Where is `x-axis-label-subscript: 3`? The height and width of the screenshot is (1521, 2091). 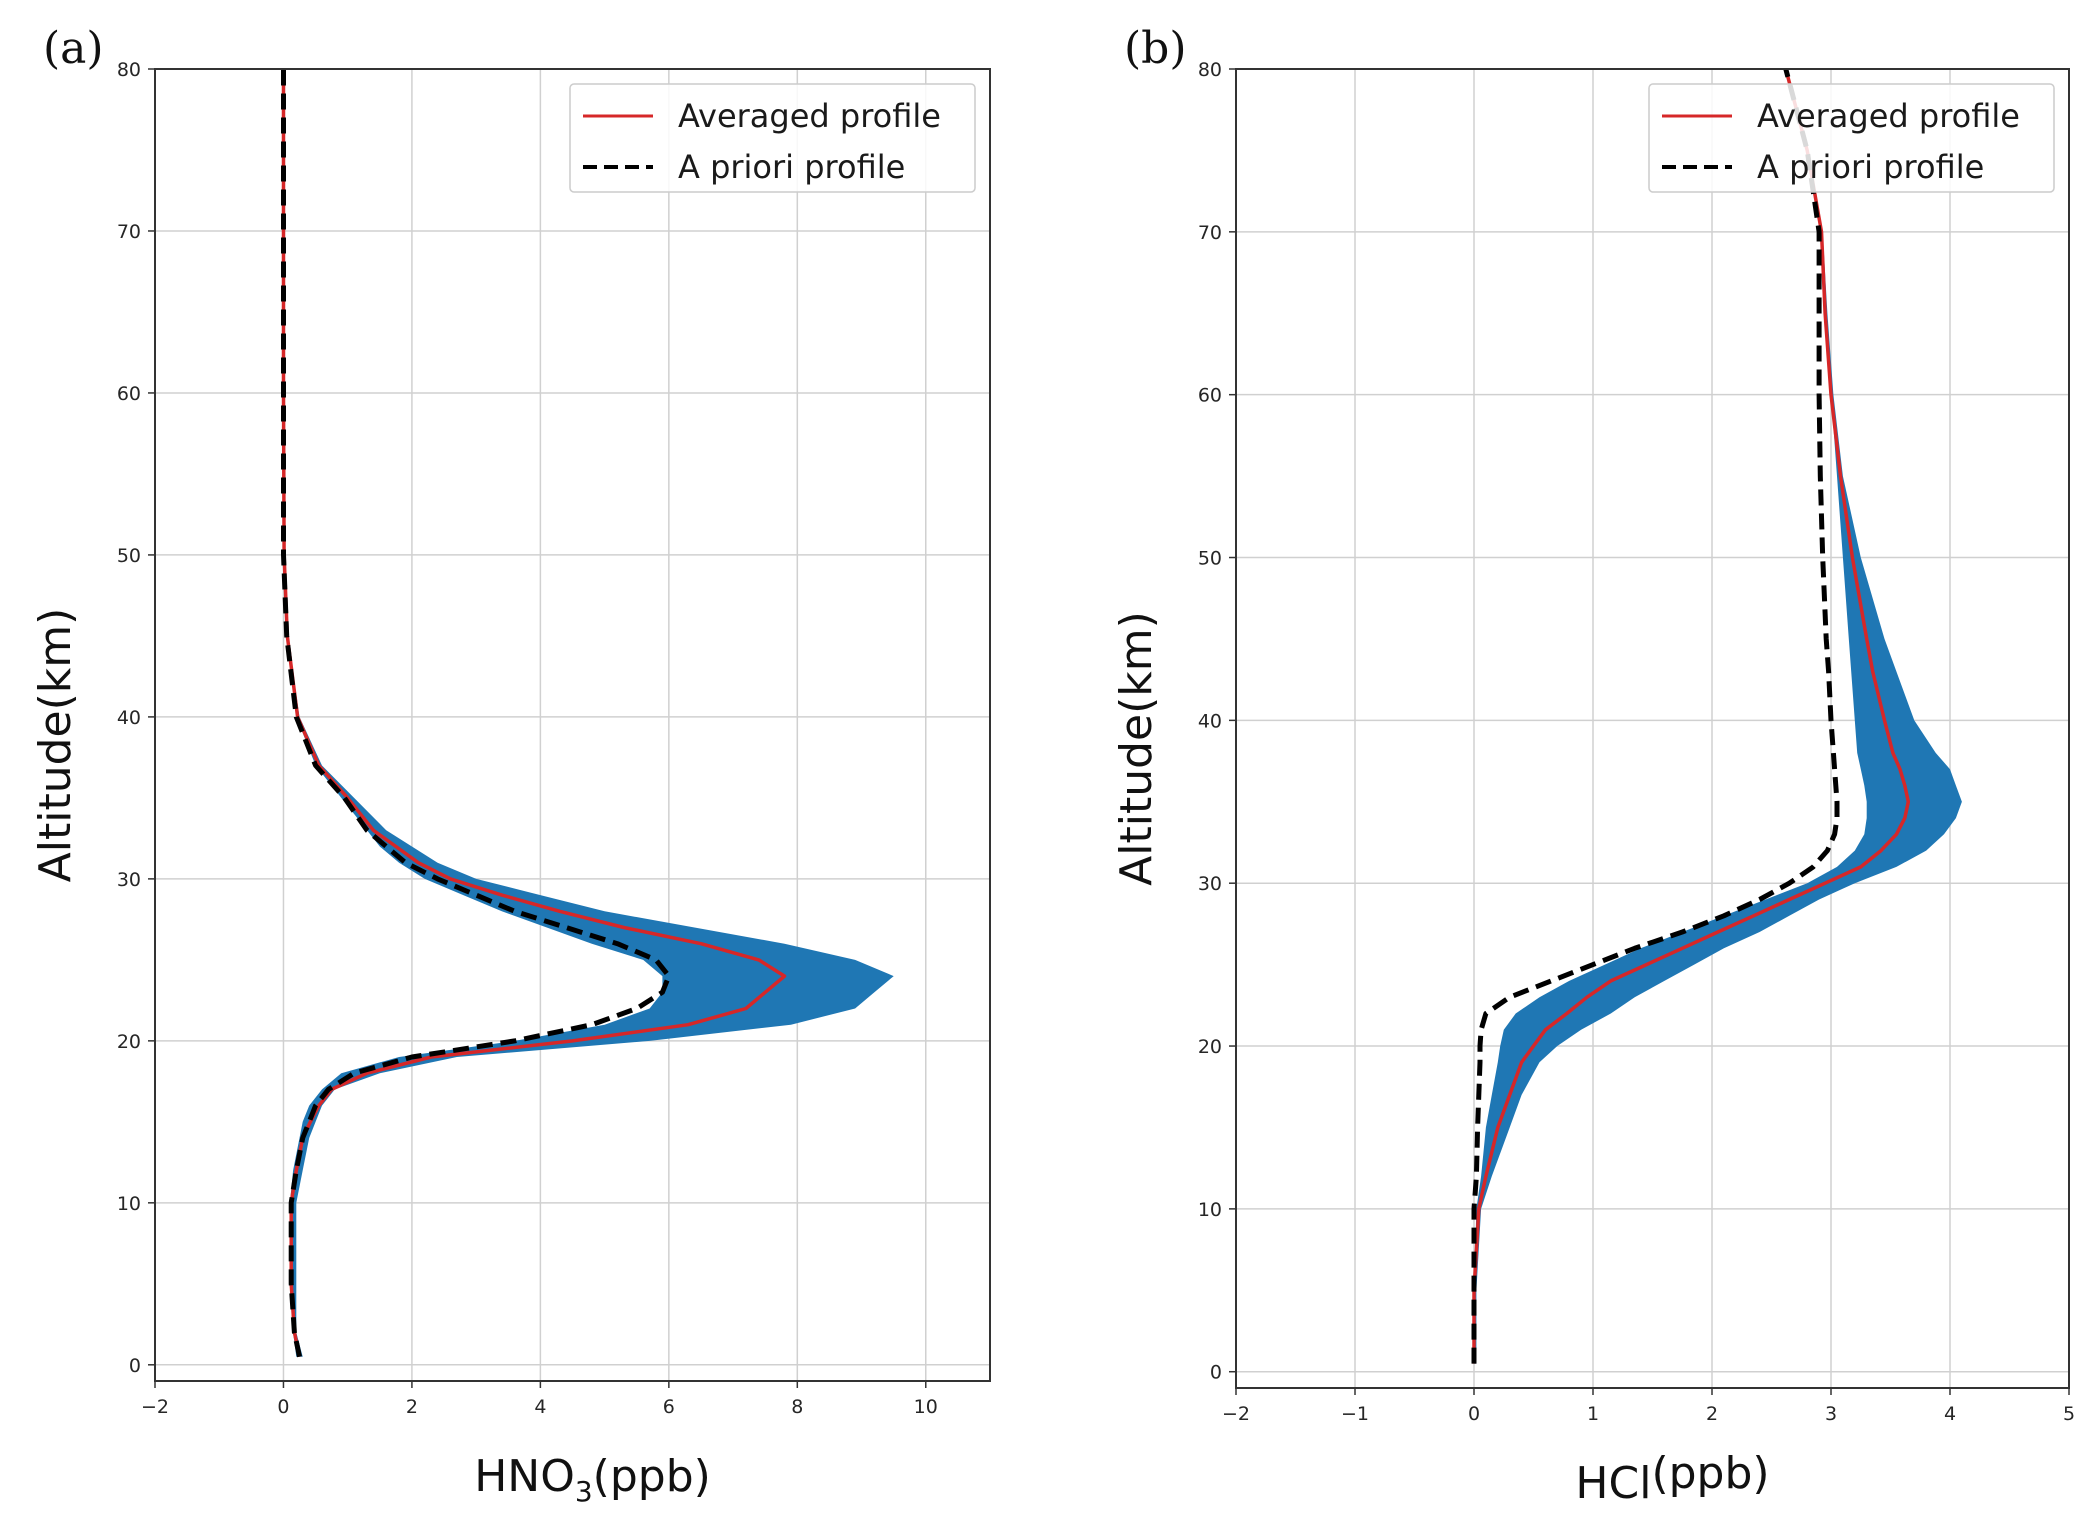
x-axis-label-subscript: 3 is located at coordinates (584, 1491).